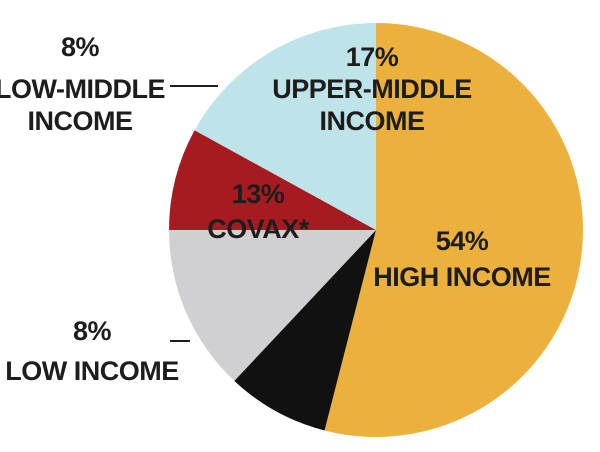  Describe the element at coordinates (194, 213) in the screenshot. I see `leader-lines` at that location.